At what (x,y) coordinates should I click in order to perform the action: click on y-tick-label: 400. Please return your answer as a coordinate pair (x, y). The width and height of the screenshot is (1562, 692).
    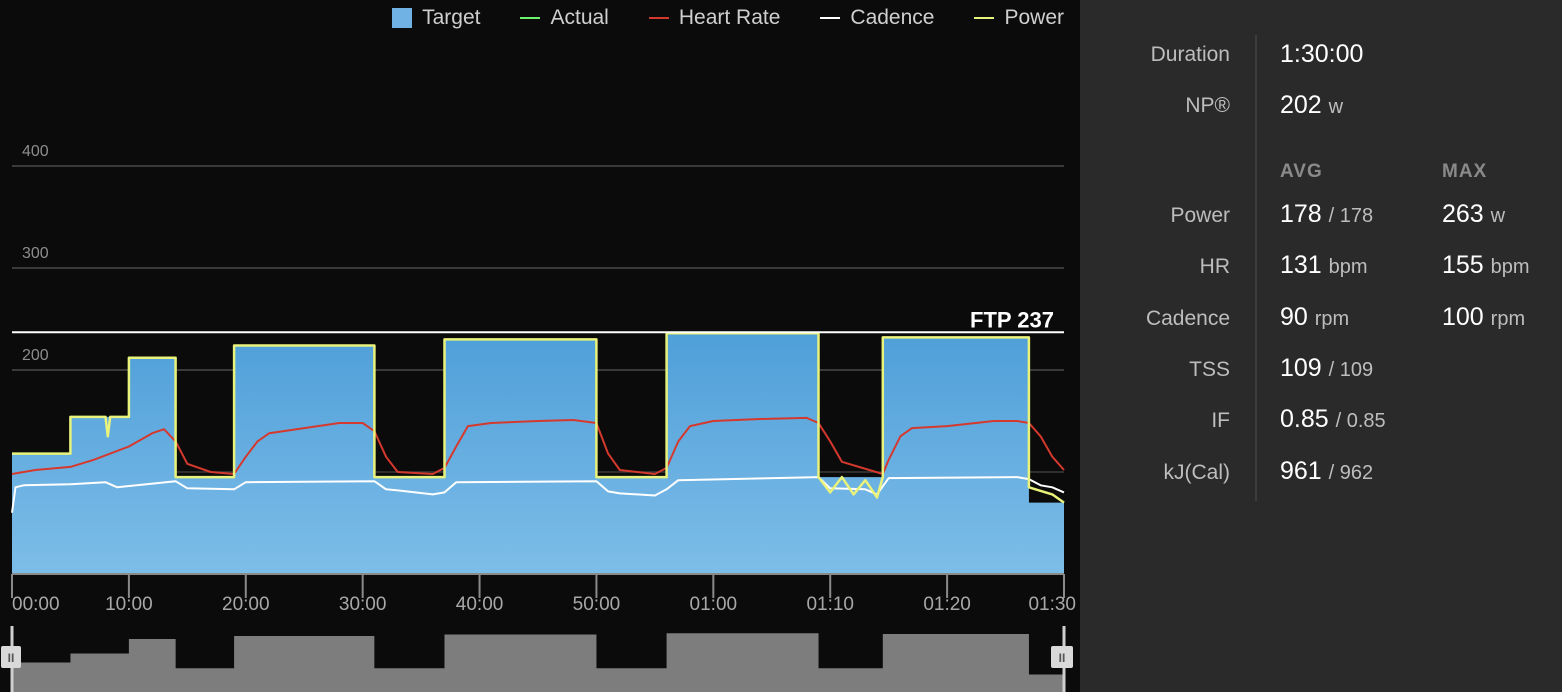
    Looking at the image, I should click on (35, 151).